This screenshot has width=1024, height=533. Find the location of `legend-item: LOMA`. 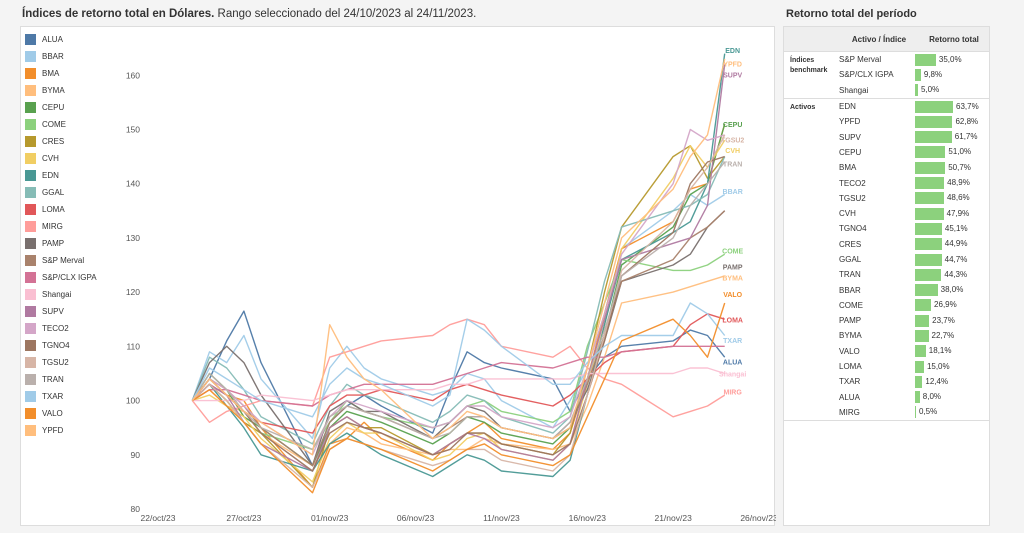

legend-item: LOMA is located at coordinates (64, 209).